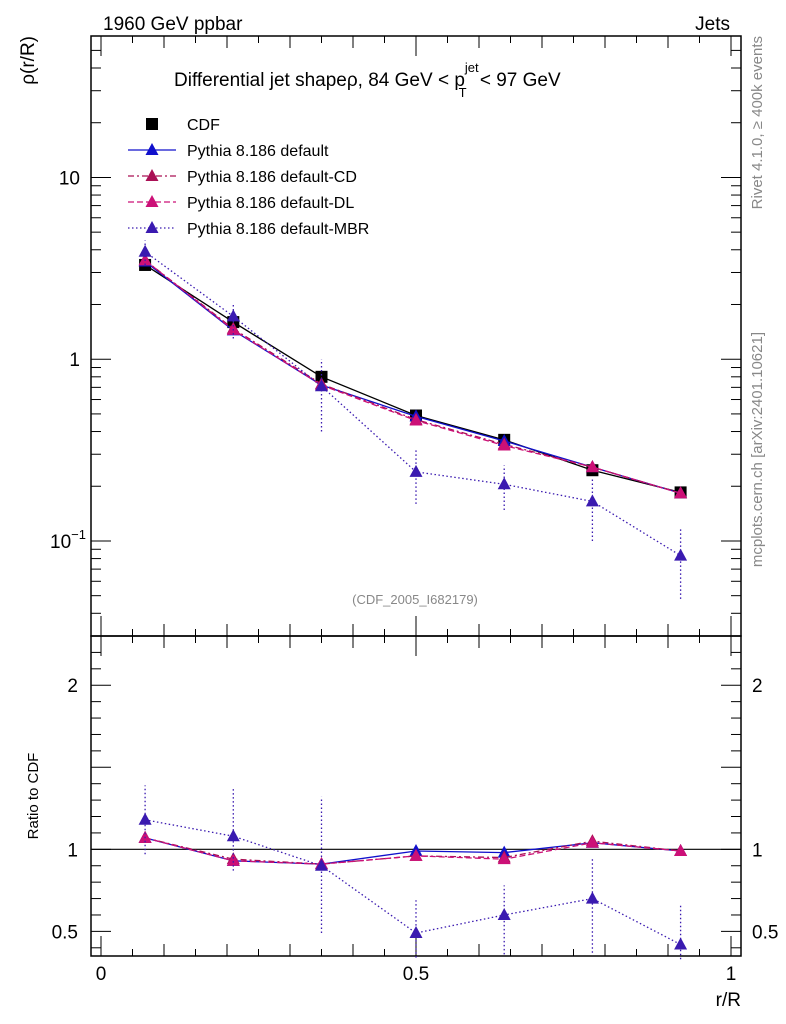  Describe the element at coordinates (152, 175) in the screenshot. I see `legend-marker-cd` at that location.